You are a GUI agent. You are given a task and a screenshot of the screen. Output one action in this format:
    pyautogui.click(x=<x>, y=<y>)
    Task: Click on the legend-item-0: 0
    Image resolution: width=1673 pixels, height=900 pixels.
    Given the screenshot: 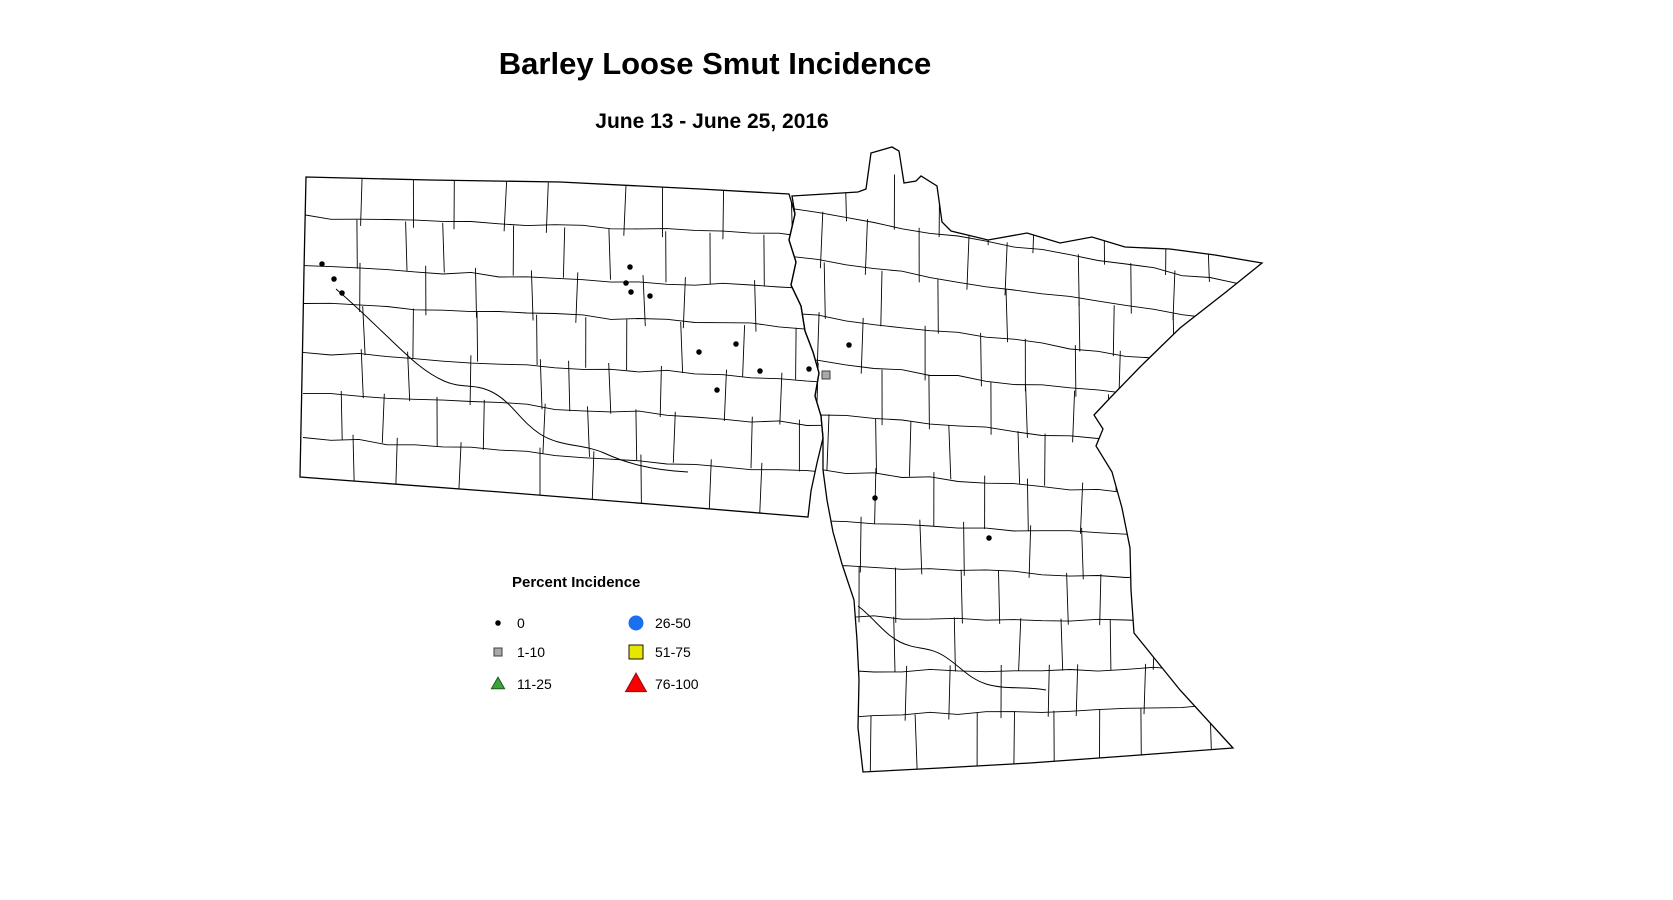 What is the action you would take?
    pyautogui.click(x=505, y=623)
    